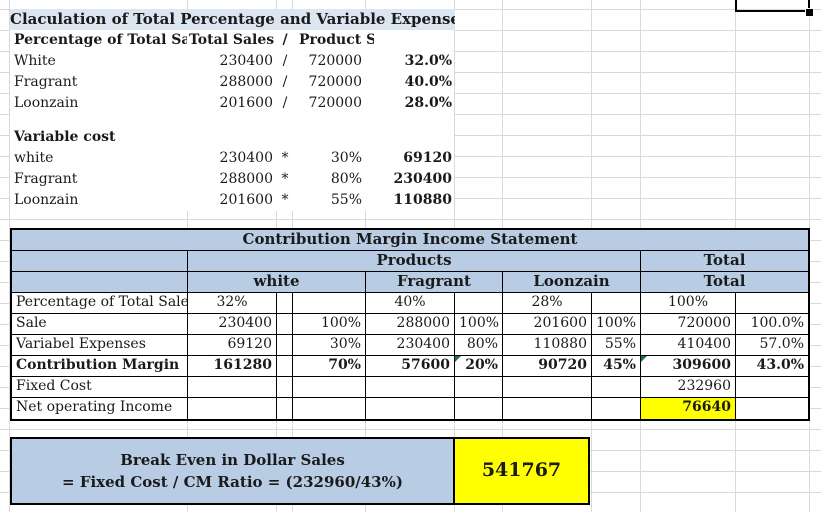 The width and height of the screenshot is (821, 512). What do you see at coordinates (688, 324) in the screenshot?
I see `is-sale-total: 720000` at bounding box center [688, 324].